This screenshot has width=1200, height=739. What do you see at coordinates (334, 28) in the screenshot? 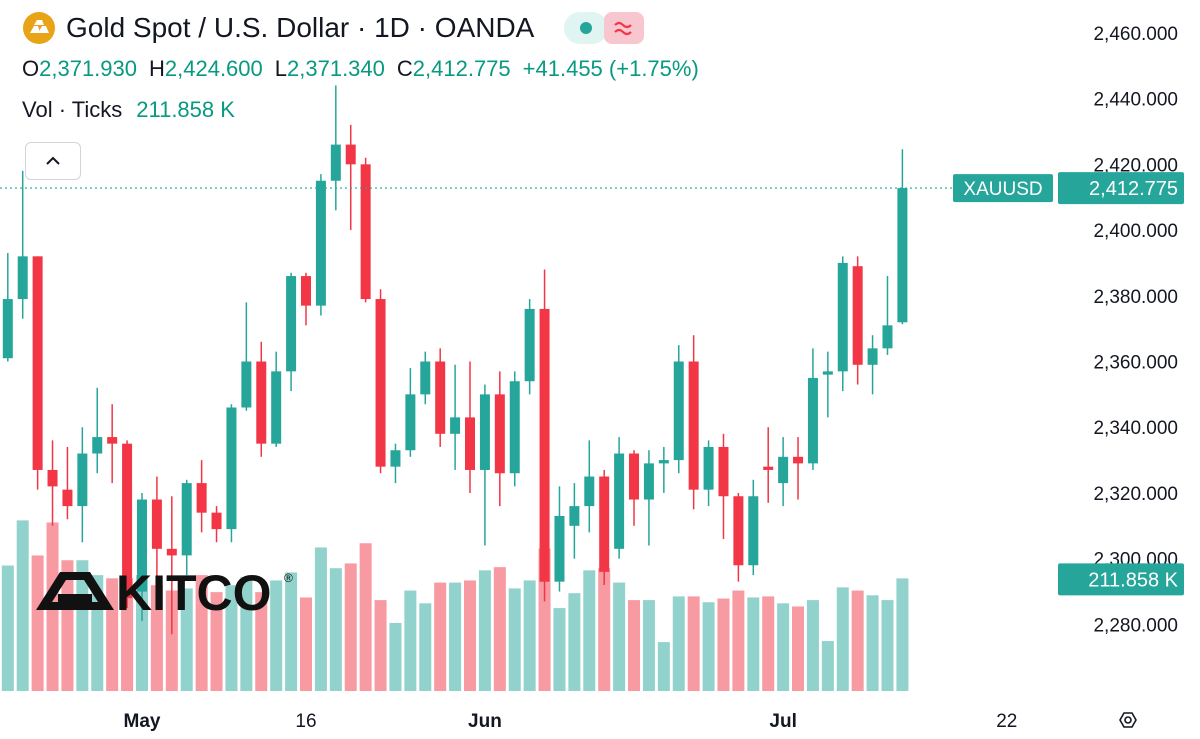
I see `title-row: Gold Spot / U.S. Dollar · 1D · OANDA` at bounding box center [334, 28].